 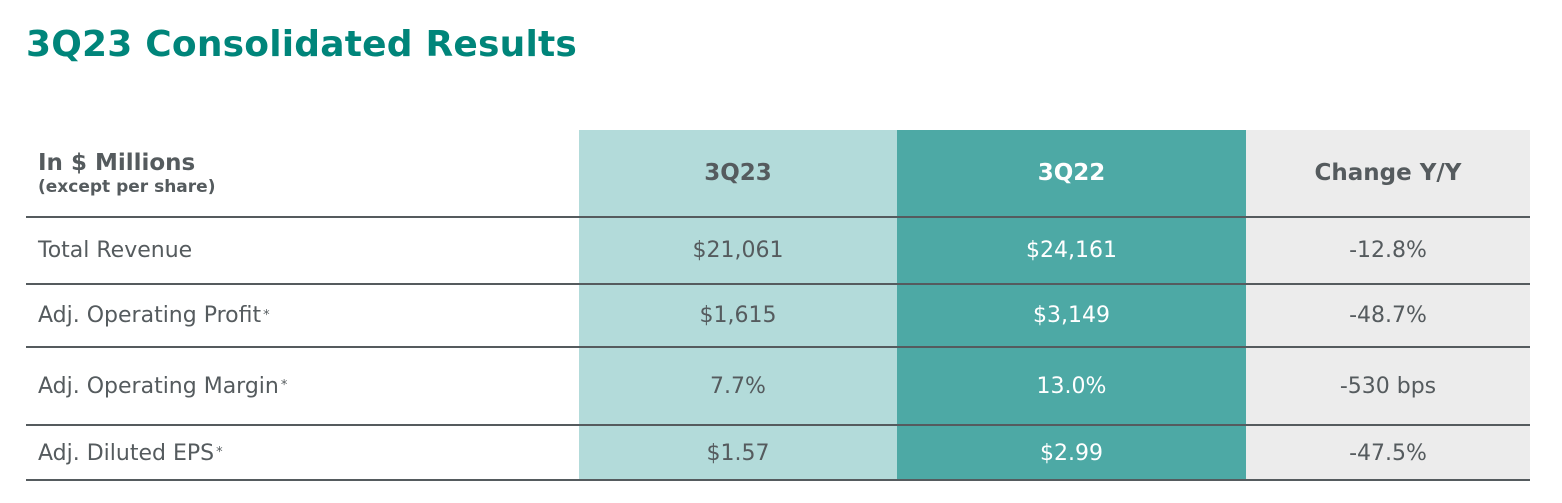 I want to click on row-label: Adj. Operating Margin *, so click(x=163, y=386).